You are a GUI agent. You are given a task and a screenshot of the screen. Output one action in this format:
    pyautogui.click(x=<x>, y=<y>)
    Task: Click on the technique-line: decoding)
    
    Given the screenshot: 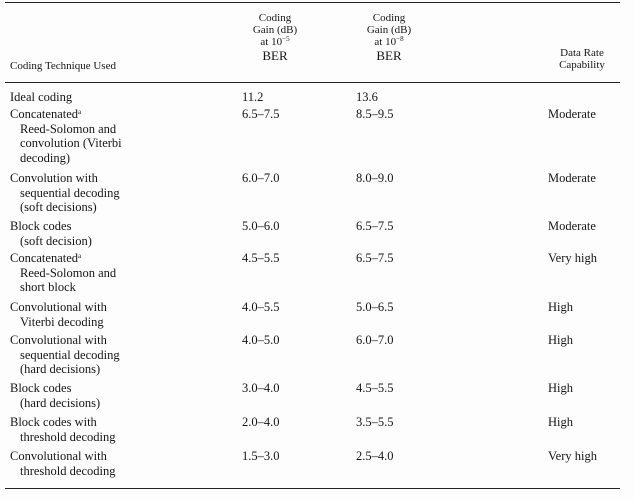 What is the action you would take?
    pyautogui.click(x=45, y=157)
    